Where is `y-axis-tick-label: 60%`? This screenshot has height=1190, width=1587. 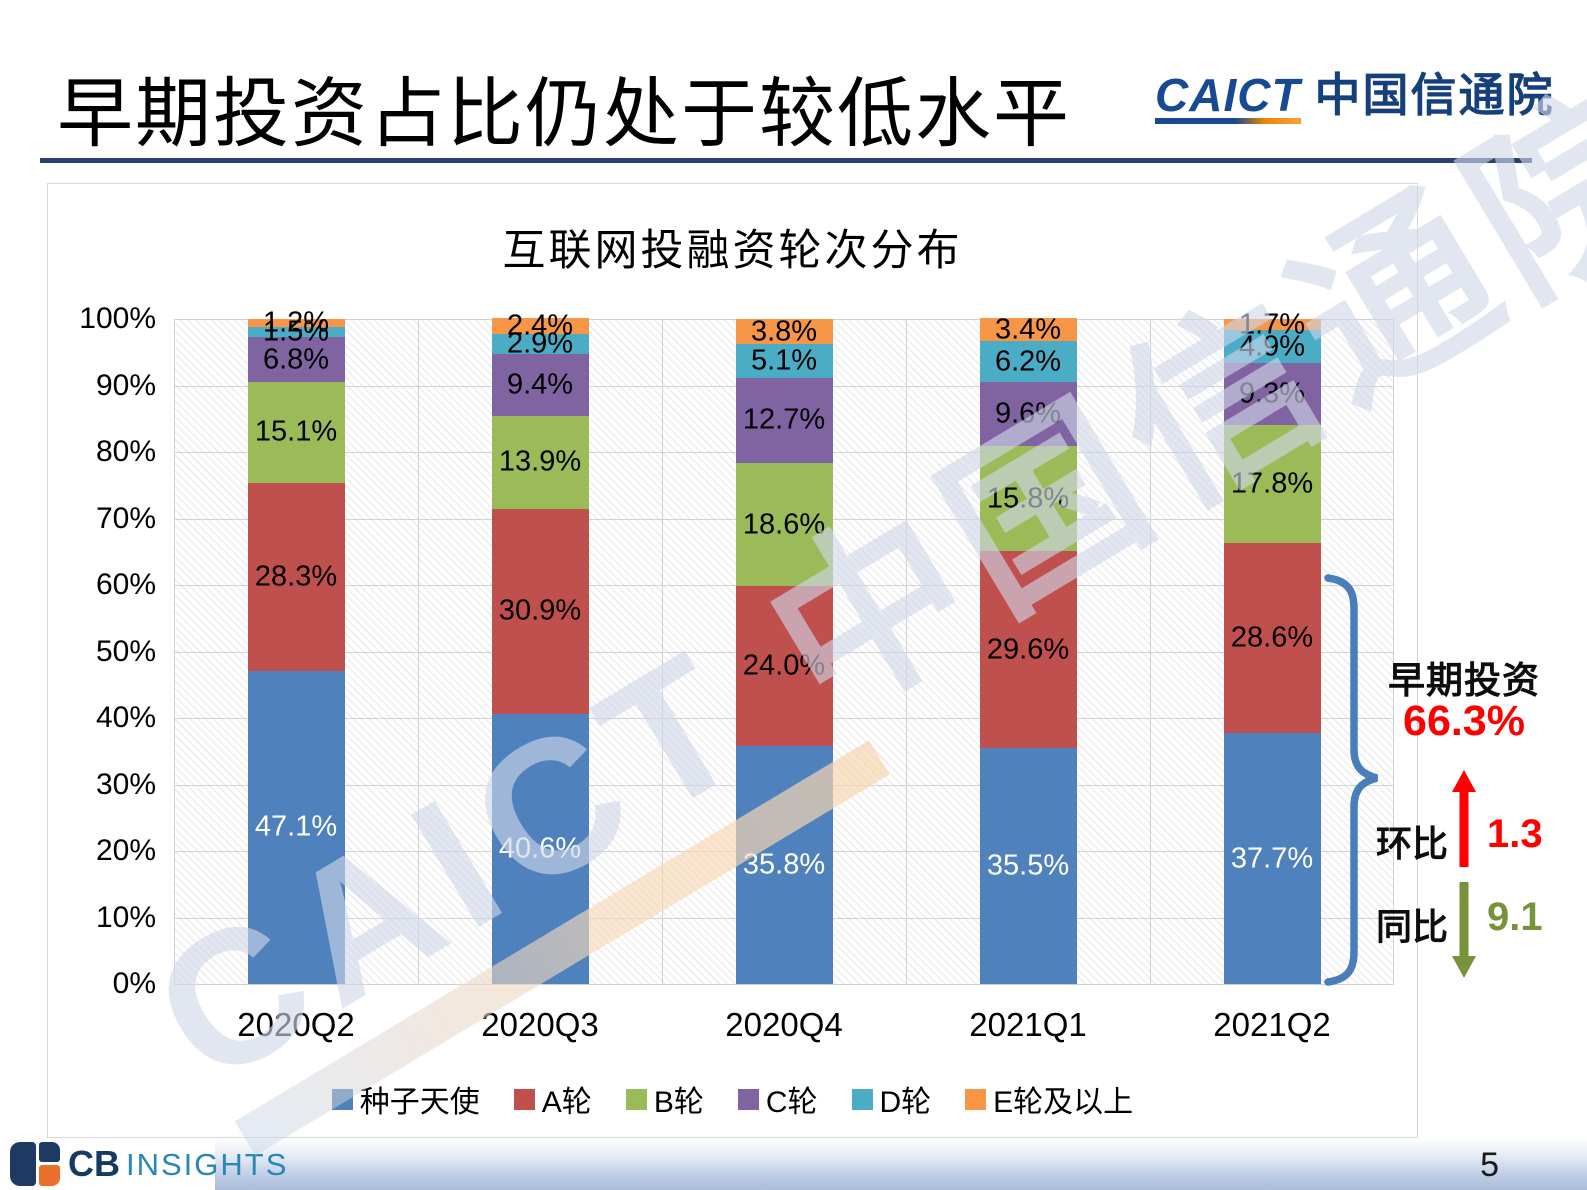
y-axis-tick-label: 60% is located at coordinates (125, 584).